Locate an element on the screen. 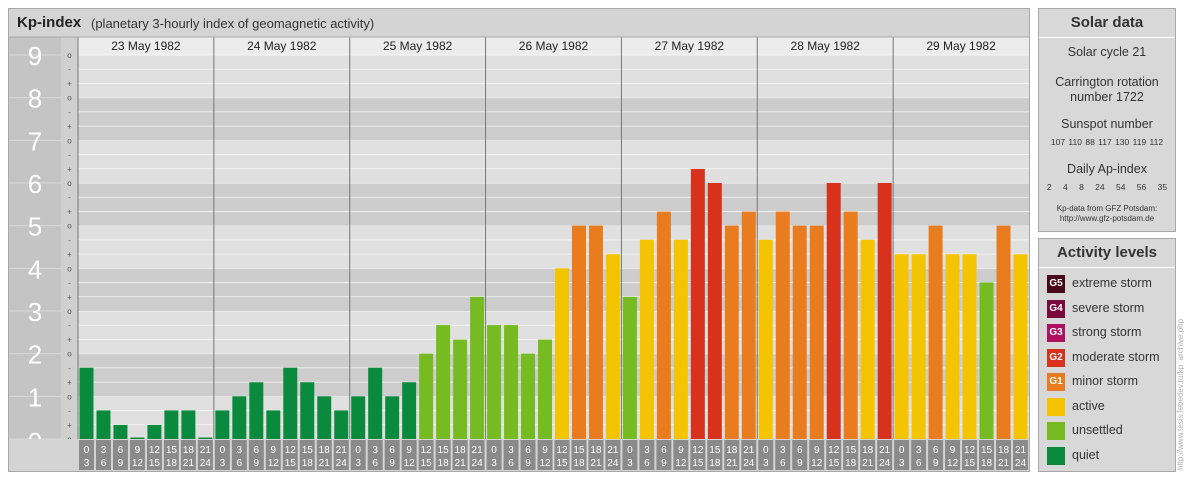 The height and width of the screenshot is (480, 1184). activity-level-label: quiet is located at coordinates (1086, 454).